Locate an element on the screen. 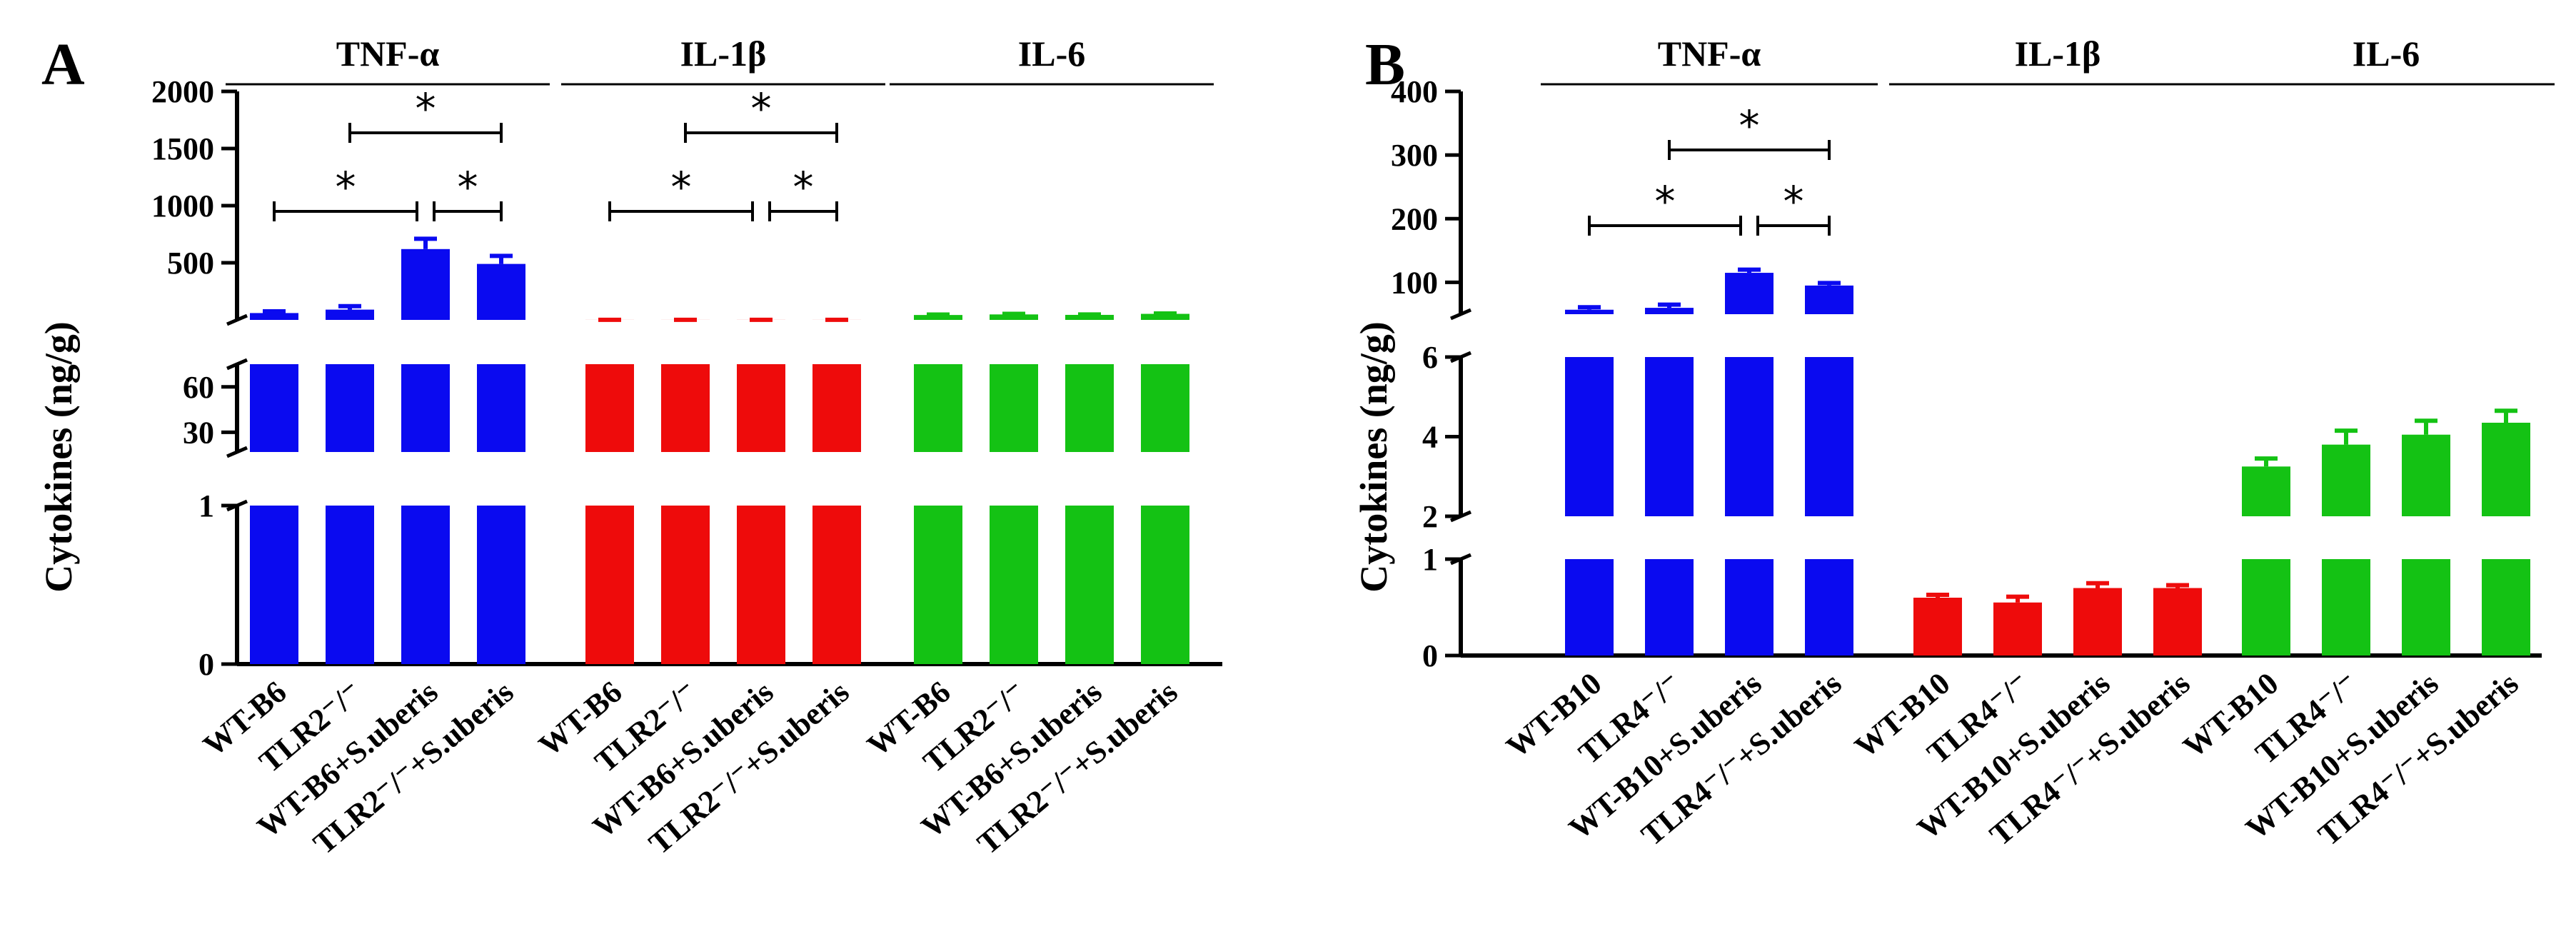  y-tick-label: 6 is located at coordinates (1430, 358).